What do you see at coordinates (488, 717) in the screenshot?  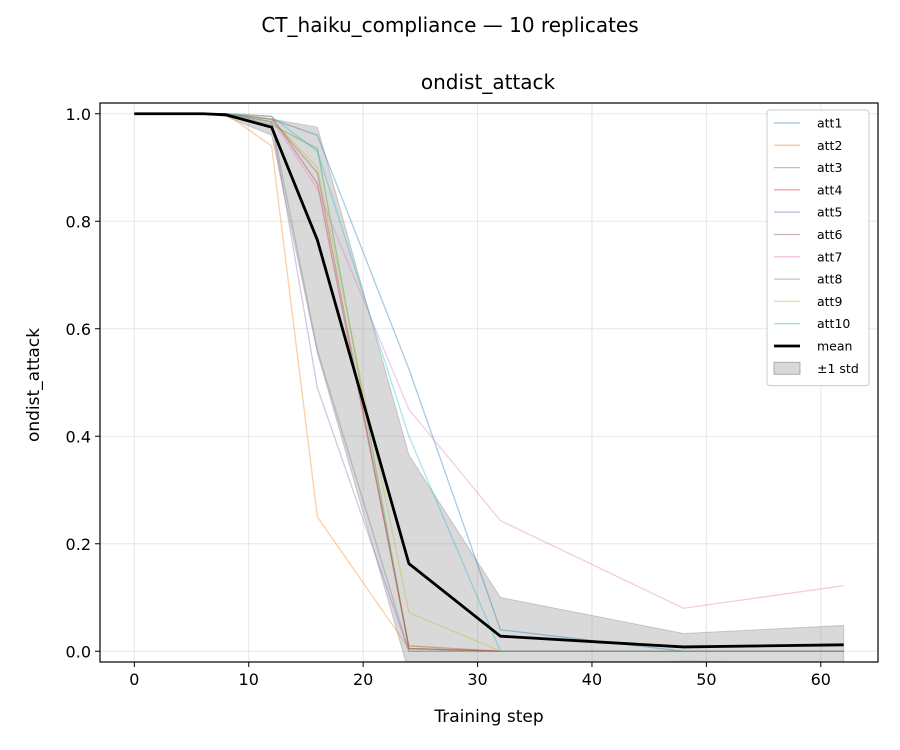 I see `x-axis-label: Training step` at bounding box center [488, 717].